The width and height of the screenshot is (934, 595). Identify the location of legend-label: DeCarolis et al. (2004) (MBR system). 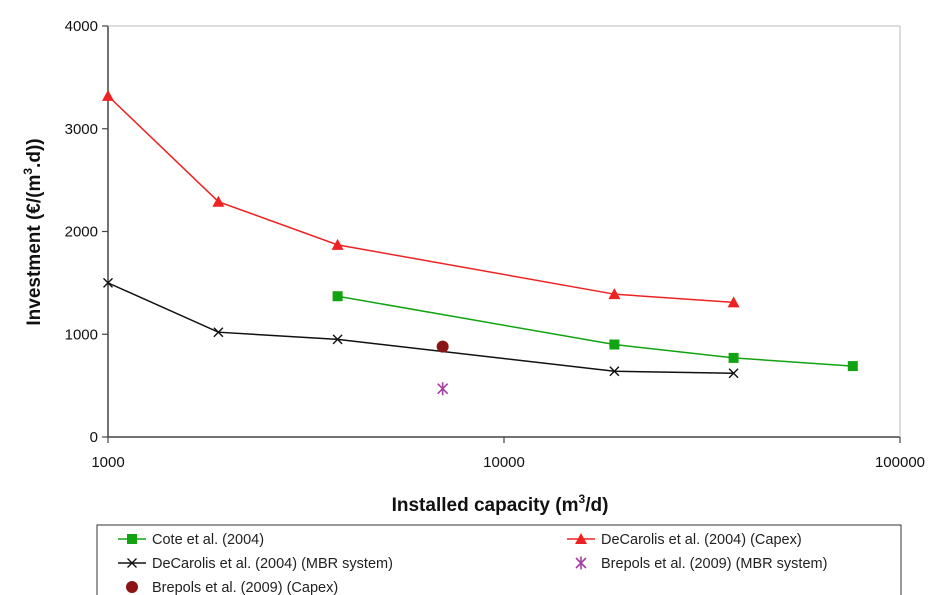
(272, 564).